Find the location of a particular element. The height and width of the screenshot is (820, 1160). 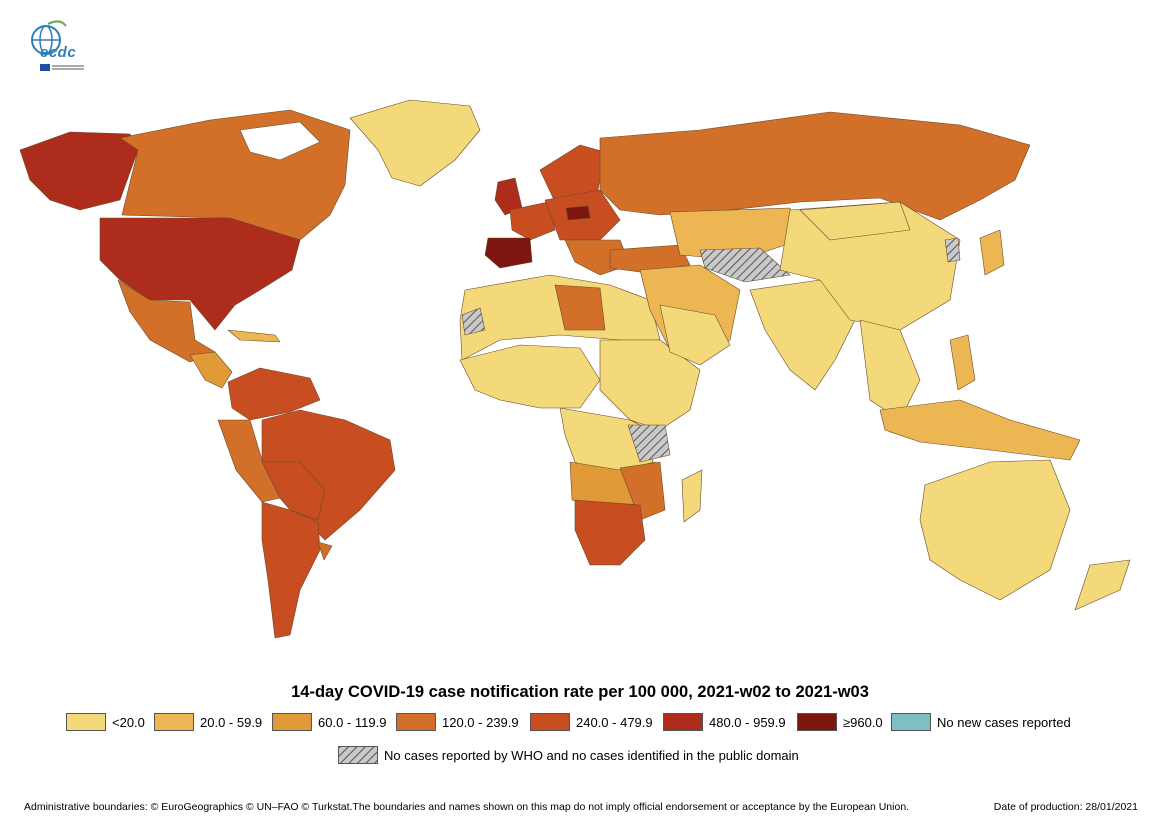

legend-item: 60.0 - 119.9 is located at coordinates (329, 722).